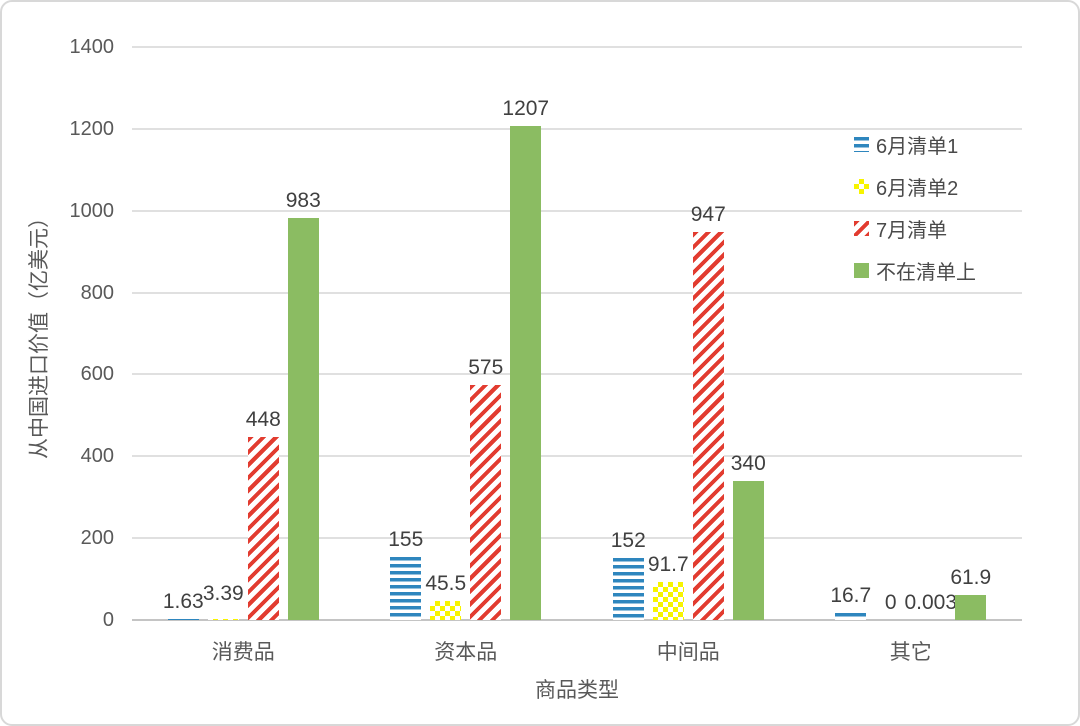 The height and width of the screenshot is (726, 1080). I want to click on bar-value-label: 91.7, so click(668, 565).